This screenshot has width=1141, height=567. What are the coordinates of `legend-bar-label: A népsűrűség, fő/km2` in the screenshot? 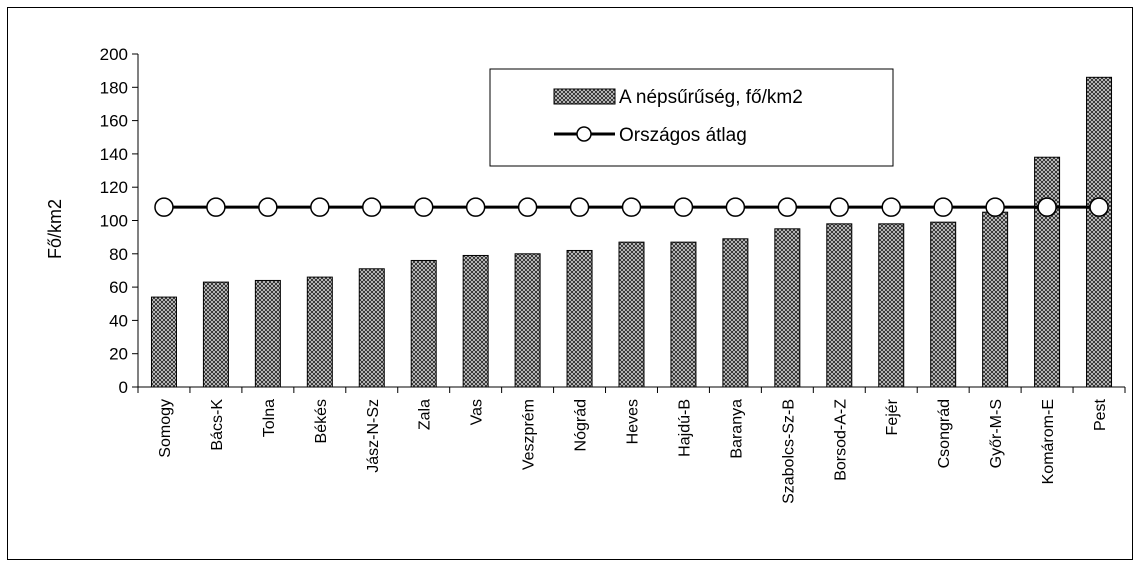 It's located at (711, 97).